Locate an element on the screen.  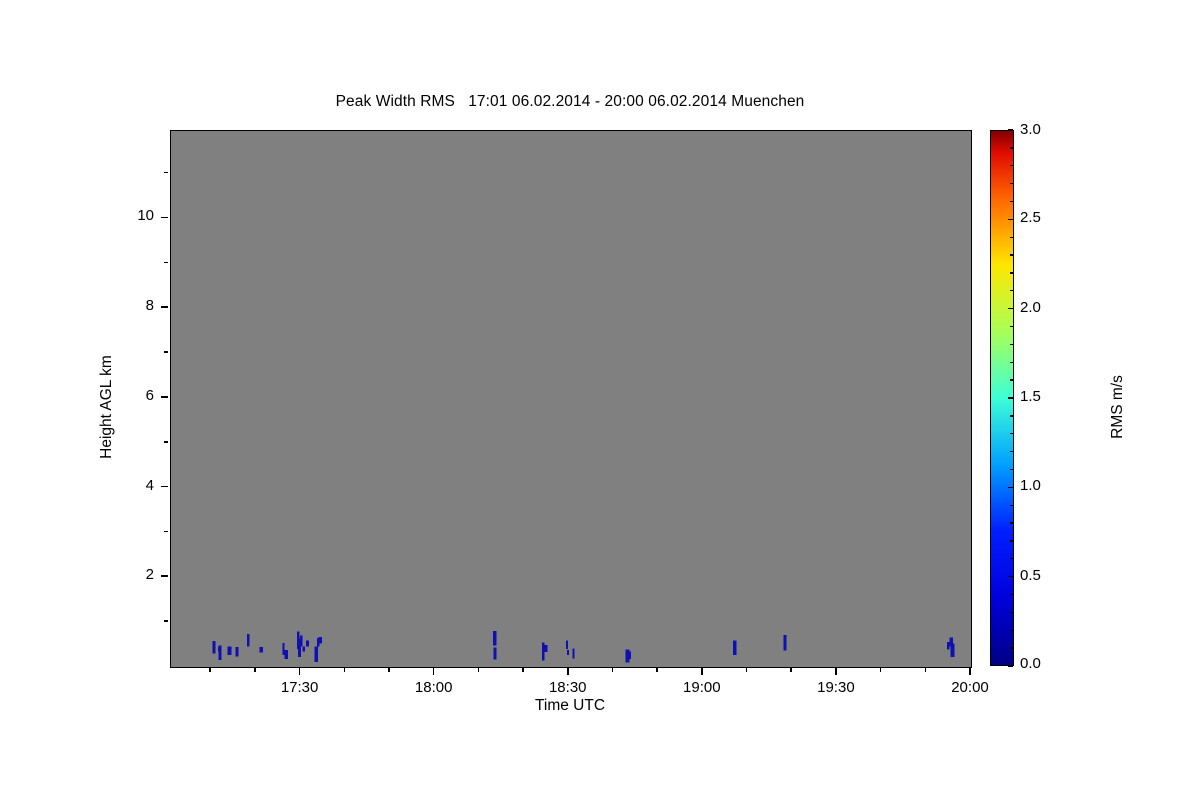
colorbar-tick-label: 3.0 is located at coordinates (1030, 129).